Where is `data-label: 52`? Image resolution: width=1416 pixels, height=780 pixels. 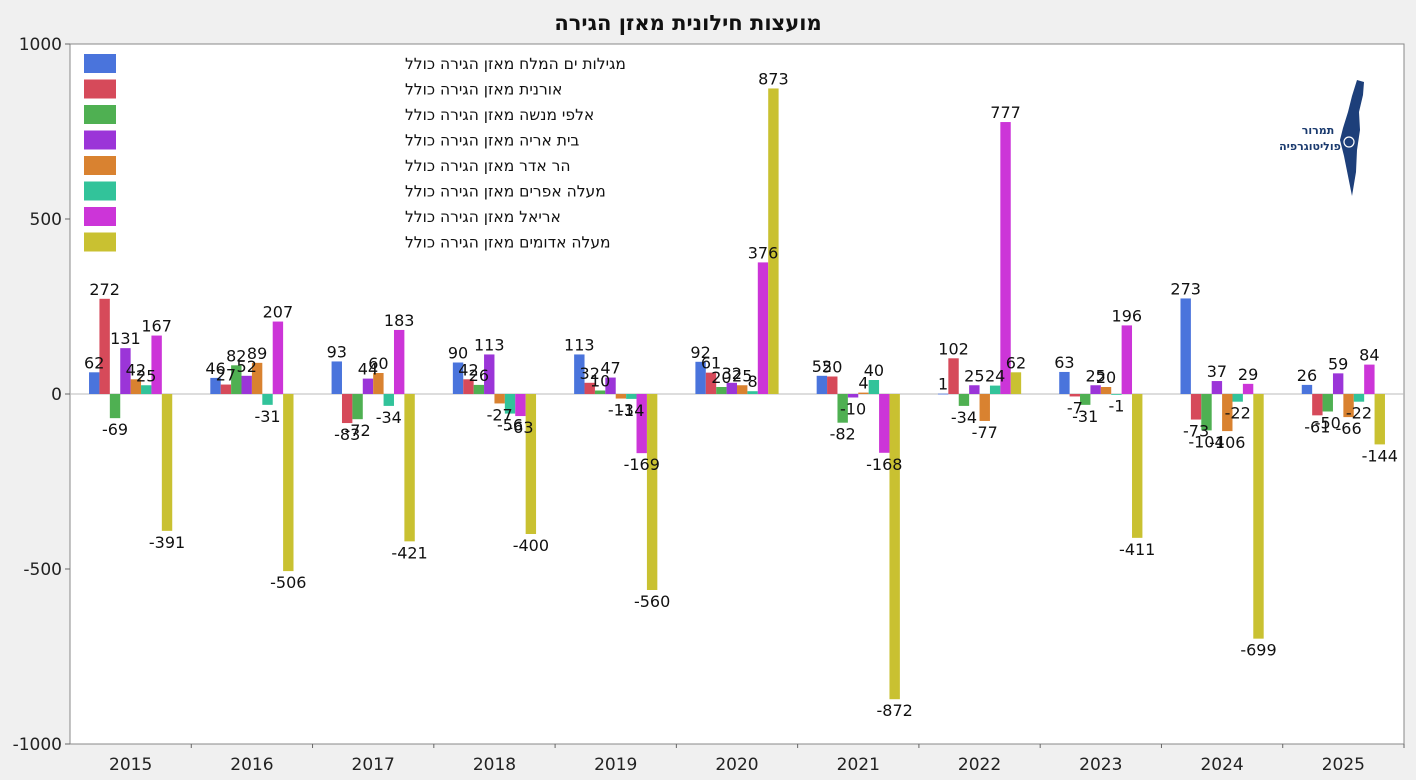 data-label: 52 is located at coordinates (247, 366).